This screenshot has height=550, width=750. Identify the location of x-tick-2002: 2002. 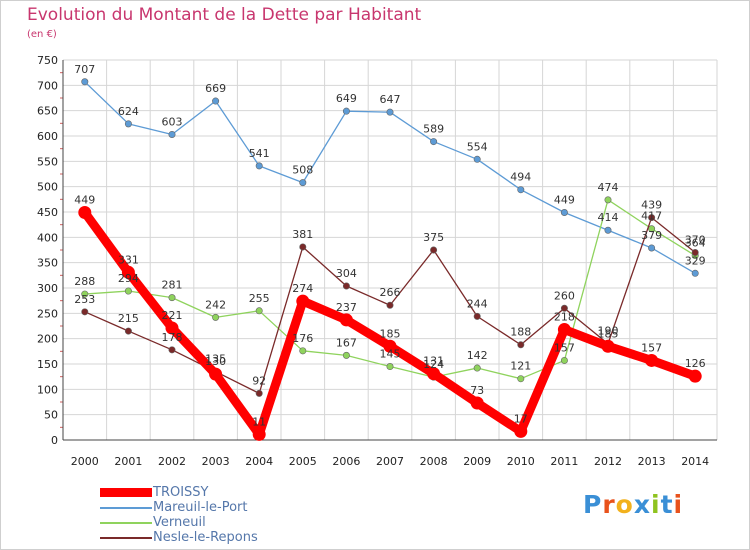
(172, 461).